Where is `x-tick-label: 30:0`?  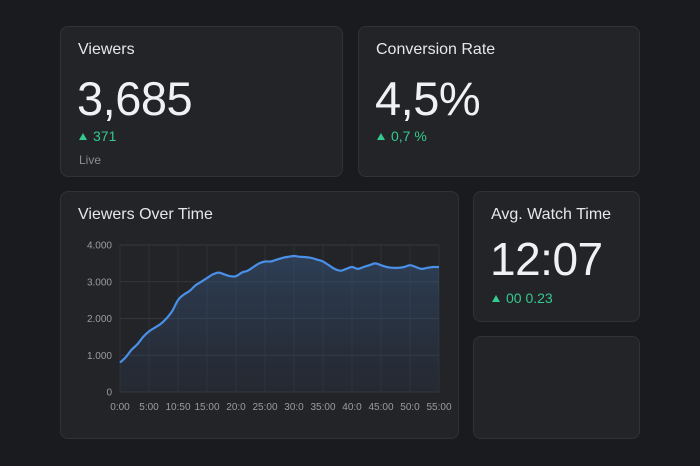 x-tick-label: 30:0 is located at coordinates (294, 407).